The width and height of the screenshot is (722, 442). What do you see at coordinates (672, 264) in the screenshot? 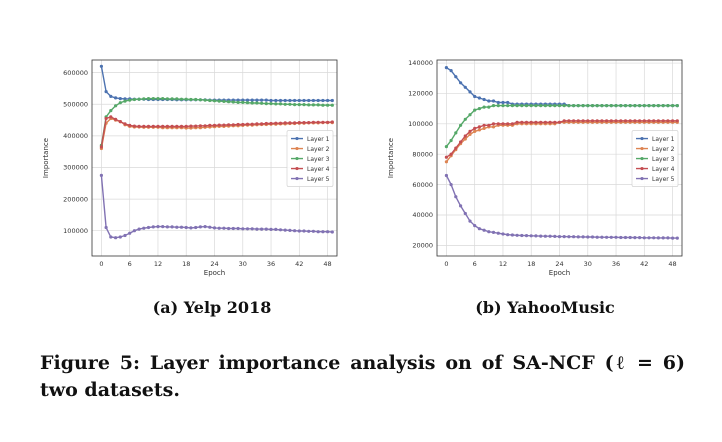
I see `c1-x-tick-label-48: 48` at bounding box center [672, 264].